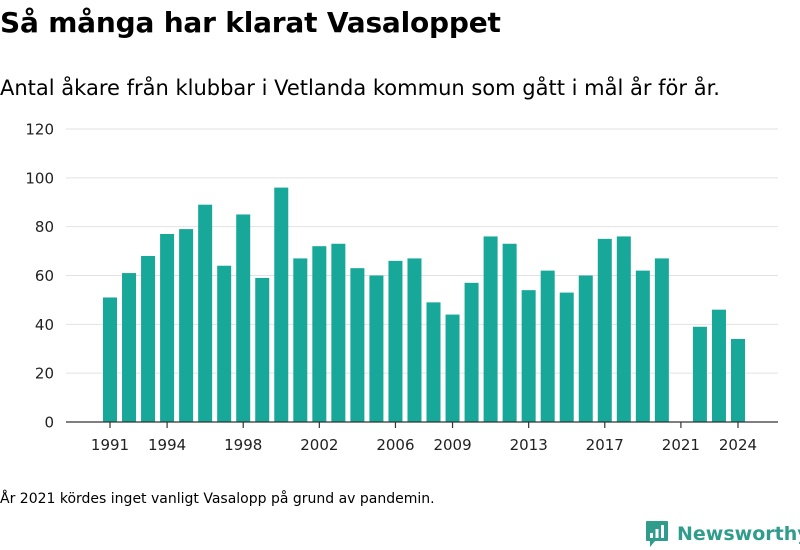  Describe the element at coordinates (738, 445) in the screenshot. I see `x-tick-label: 2024` at that location.